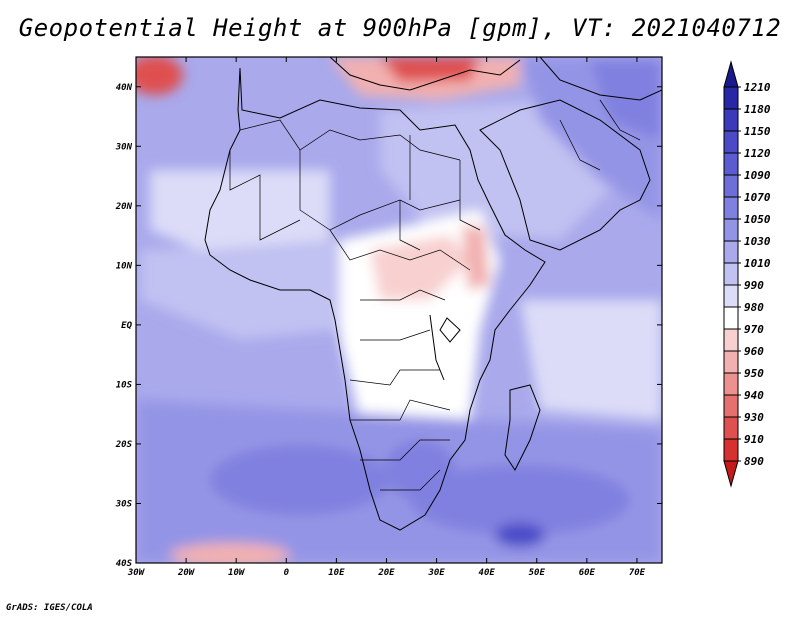 The height and width of the screenshot is (618, 800). Describe the element at coordinates (757, 241) in the screenshot. I see `colorbar-label: 1030` at that location.